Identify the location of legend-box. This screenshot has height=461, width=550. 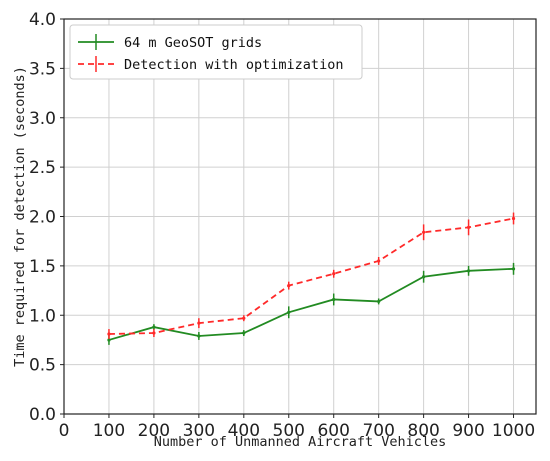
(216, 52).